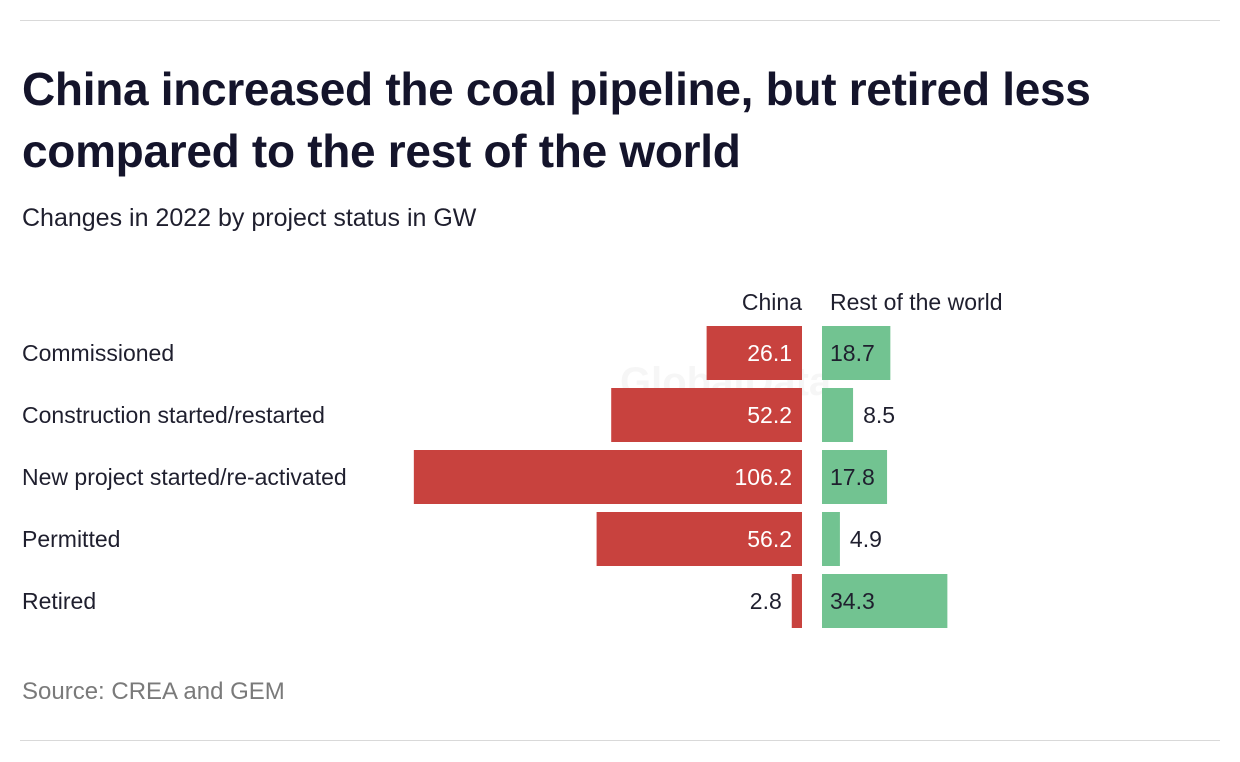 This screenshot has height=762, width=1240. Describe the element at coordinates (153, 691) in the screenshot. I see `source-note: Source: CREA and GEM` at that location.